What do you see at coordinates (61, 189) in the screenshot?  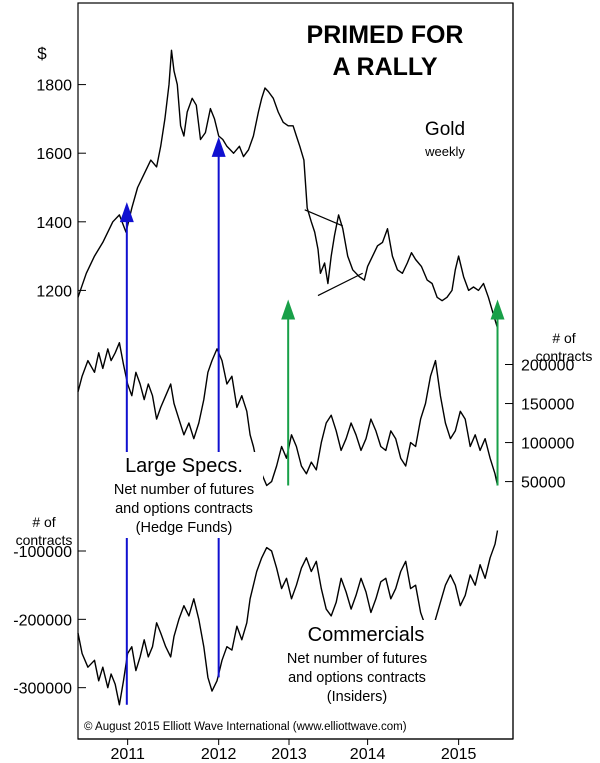 I see `gold-y-ticks: 1200 1400 1600 1800` at bounding box center [61, 189].